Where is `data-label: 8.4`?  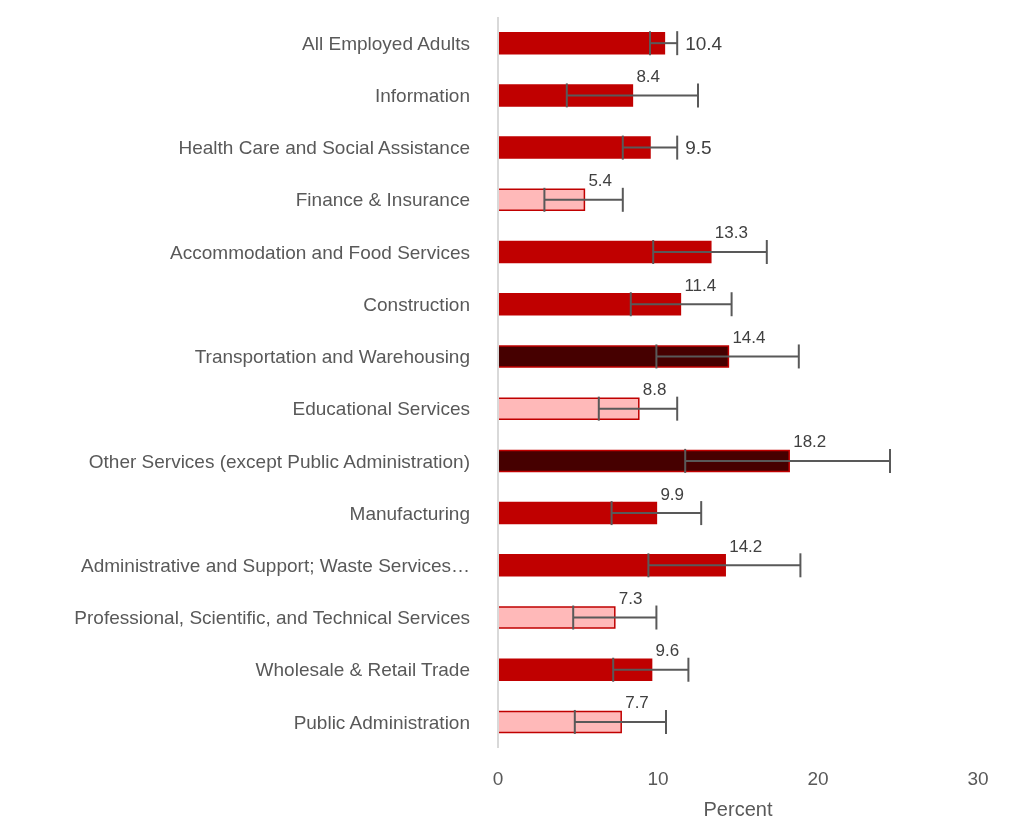
data-label: 8.4 is located at coordinates (648, 76).